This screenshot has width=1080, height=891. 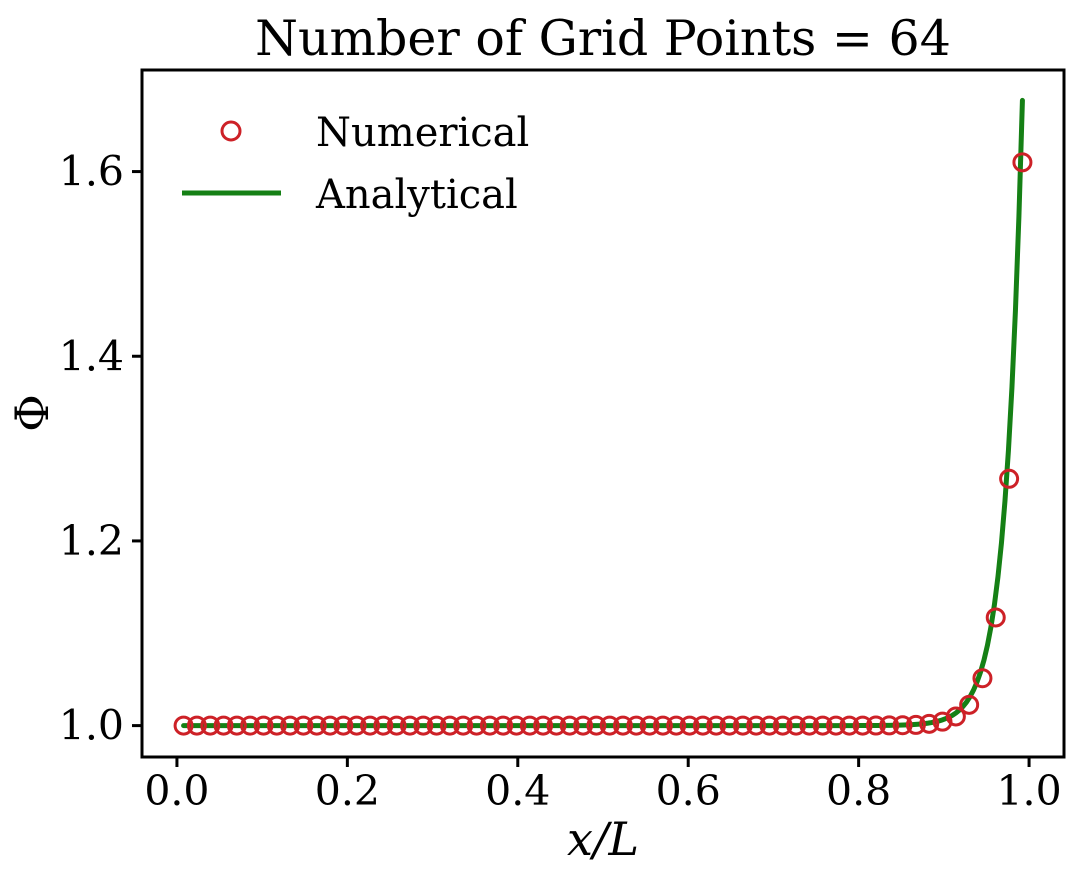 What do you see at coordinates (231, 131) in the screenshot?
I see `legend-numerical-marker-icon` at bounding box center [231, 131].